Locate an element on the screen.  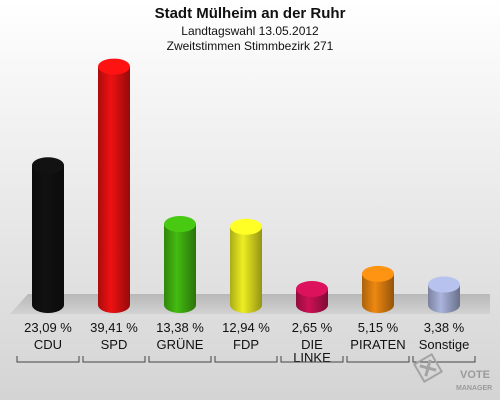
chart-subtitle-line-1: Landtagswahl 13.05.2012 is located at coordinates (250, 31).